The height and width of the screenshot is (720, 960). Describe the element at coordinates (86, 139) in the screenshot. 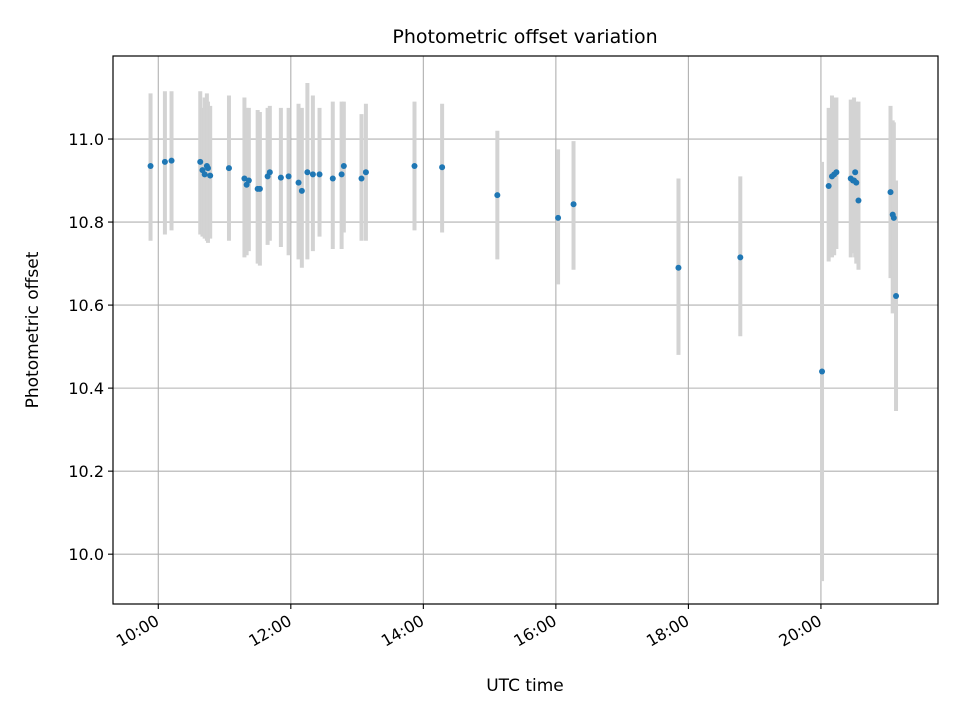

I see `y-tick-label: 11.0` at that location.